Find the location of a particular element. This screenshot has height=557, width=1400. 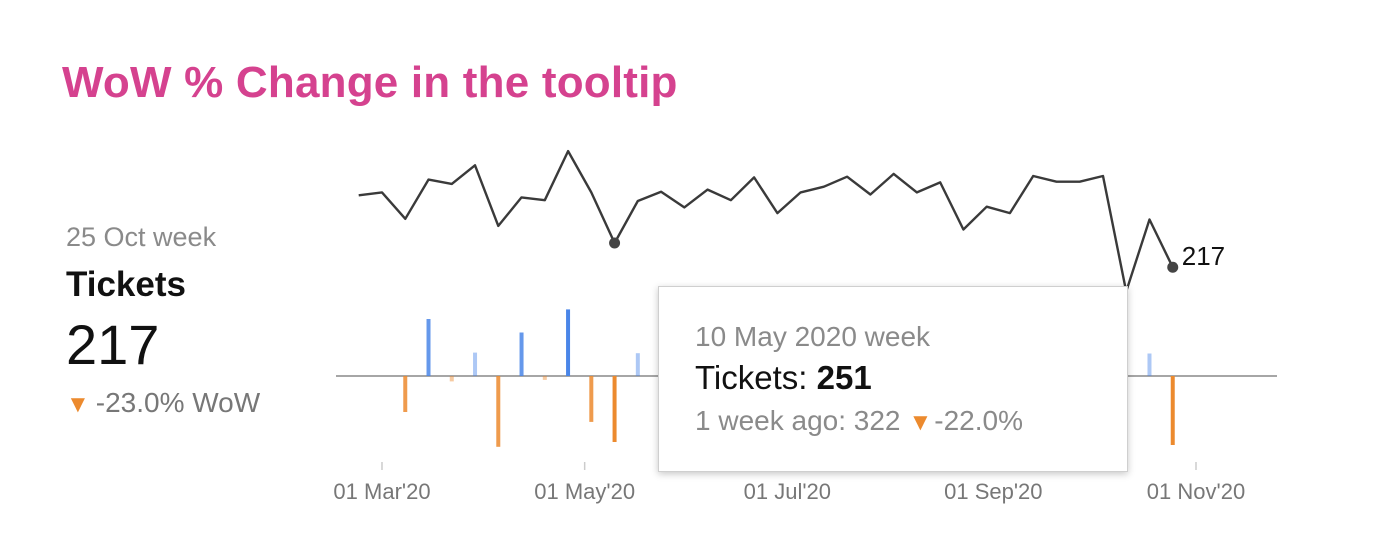

x-axis-tick-label: 01 Nov'20 is located at coordinates (1196, 491).